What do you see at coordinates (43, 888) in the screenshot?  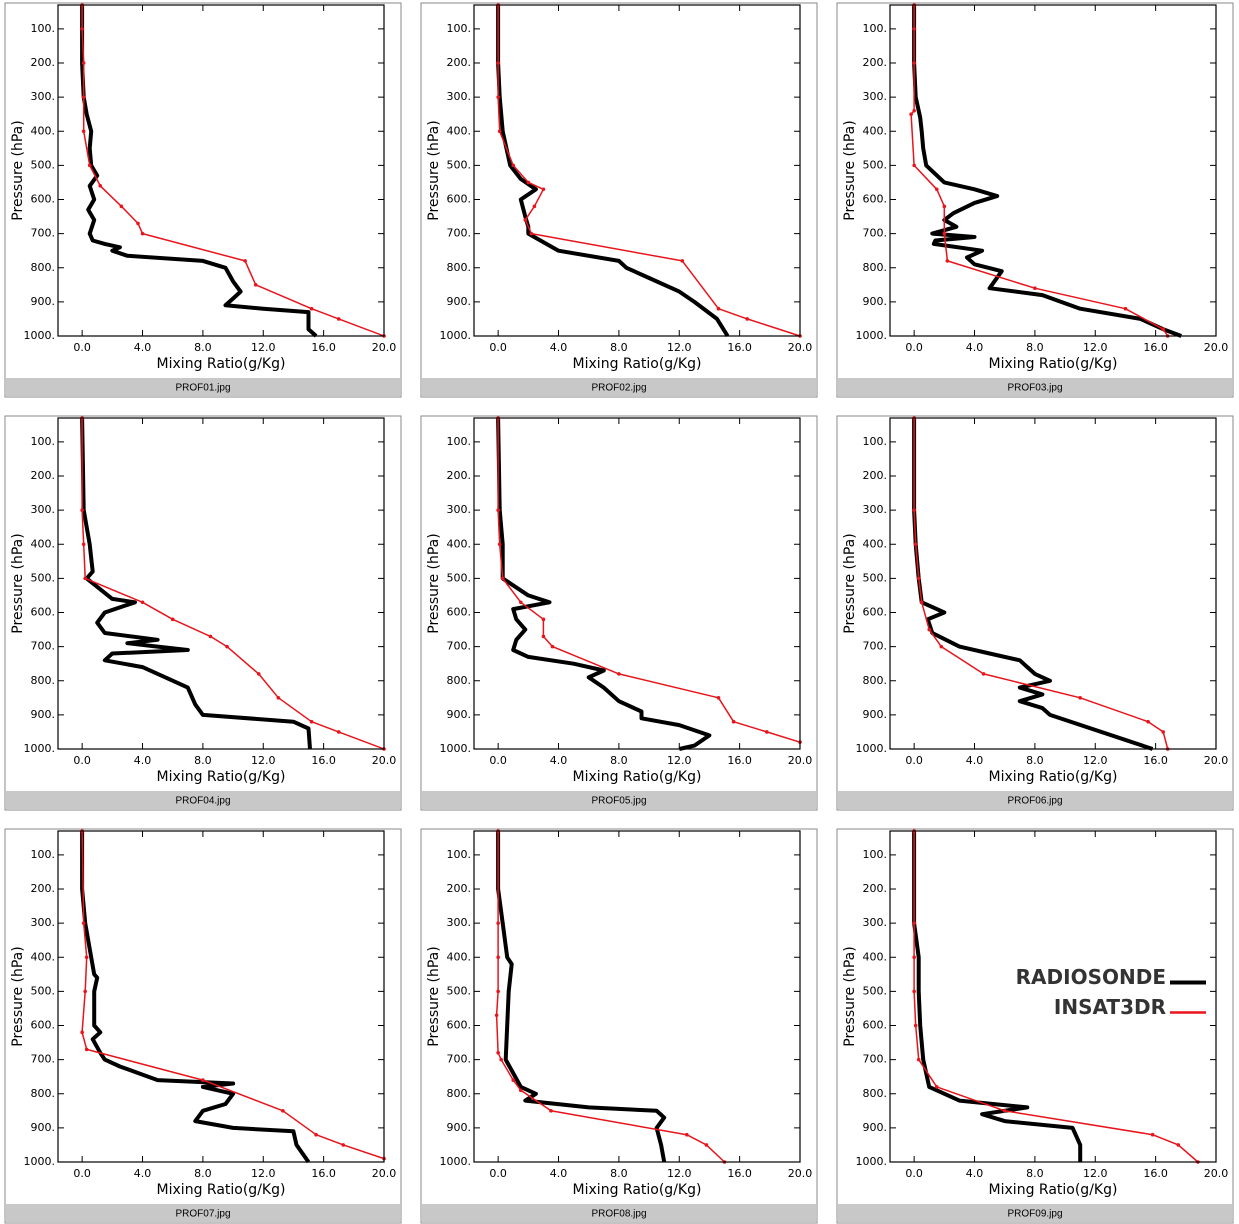 I see `y-tick-label: 200.` at bounding box center [43, 888].